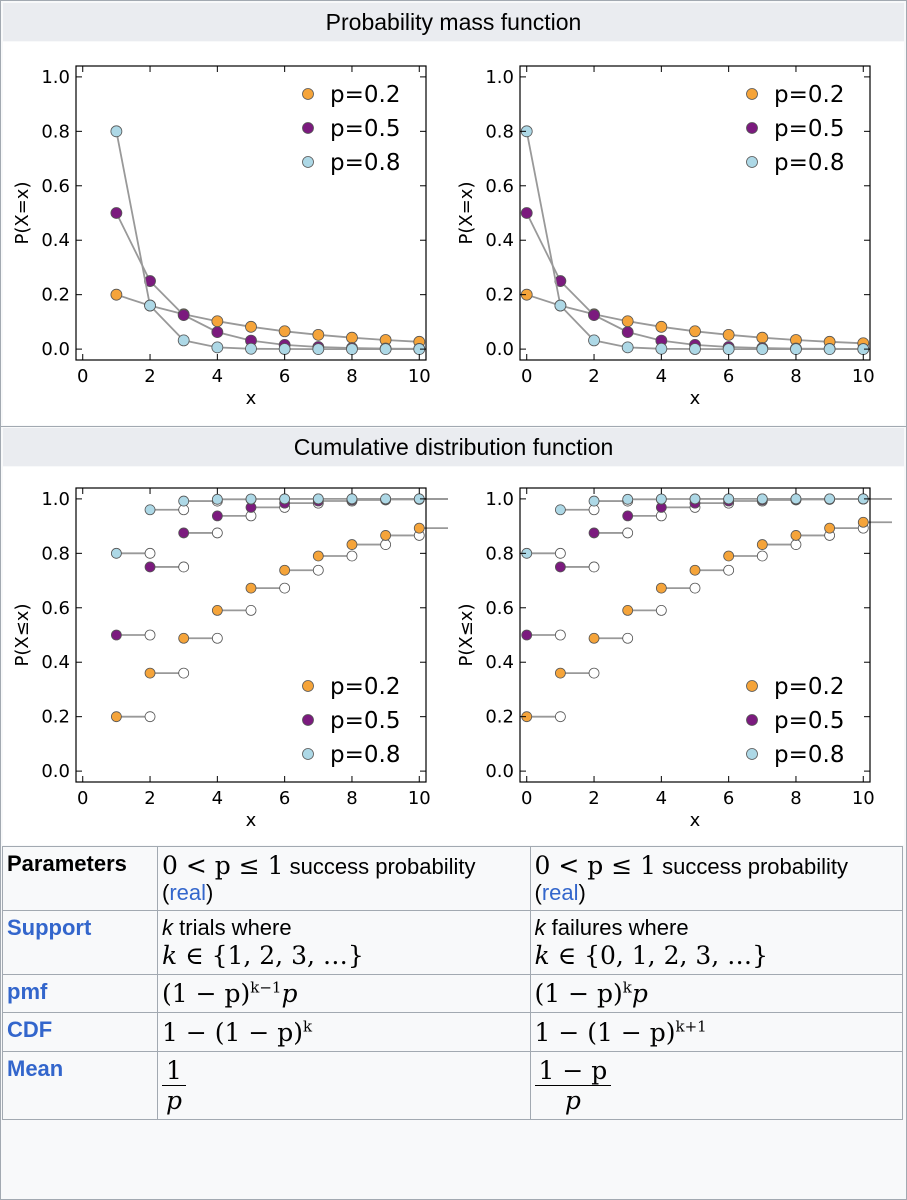 This screenshot has height=1200, width=907. What do you see at coordinates (716, 878) in the screenshot?
I see `parameters-failures: 0 < p ≤ 1 success probability (real)` at bounding box center [716, 878].